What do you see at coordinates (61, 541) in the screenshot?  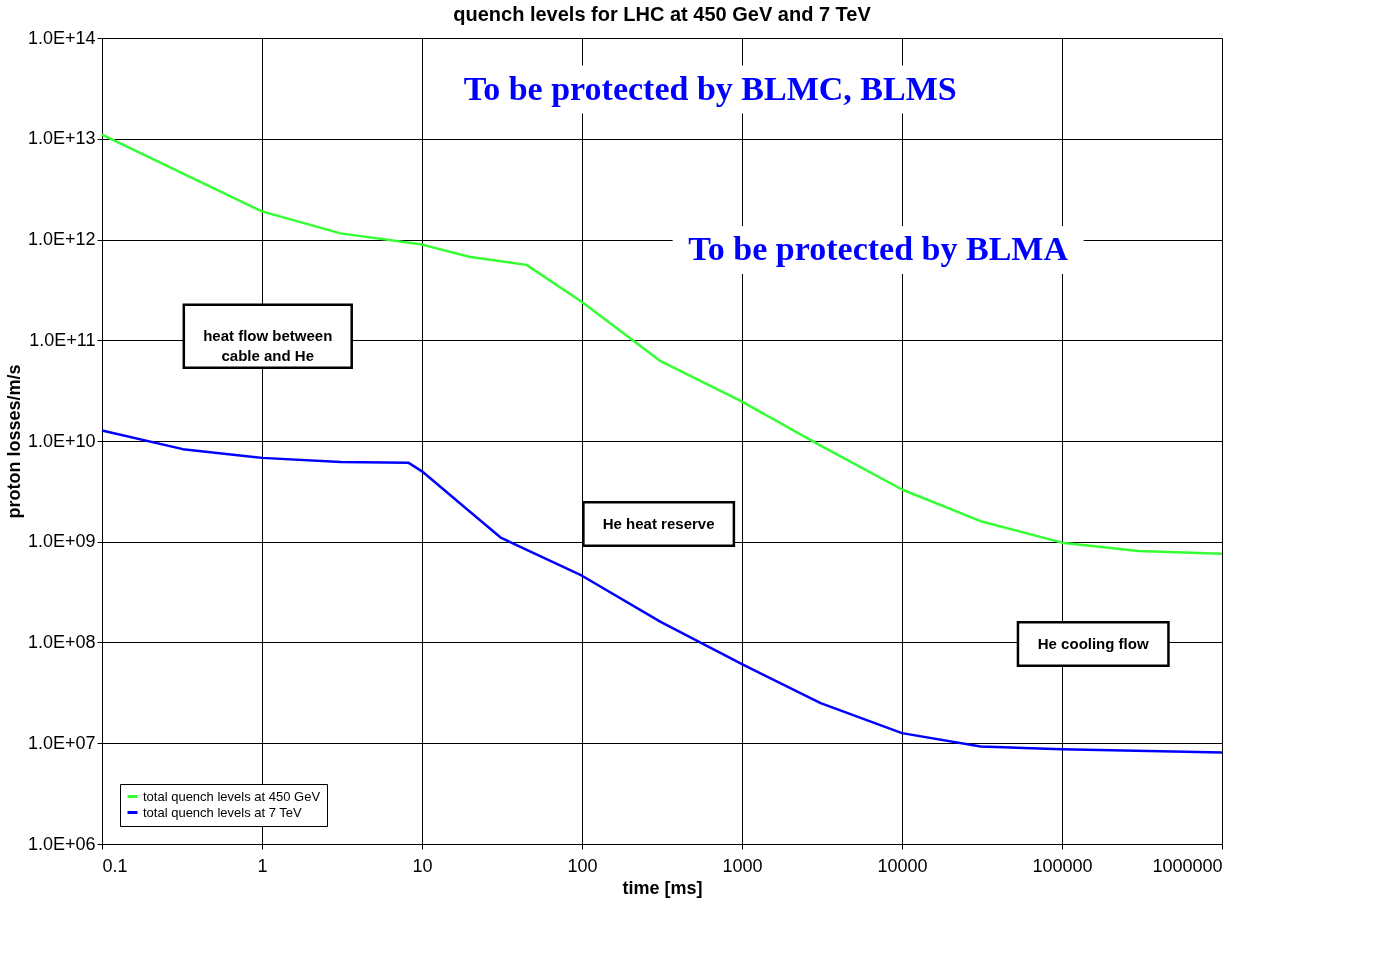 I see `y-tick-label: 1.0E+09` at bounding box center [61, 541].